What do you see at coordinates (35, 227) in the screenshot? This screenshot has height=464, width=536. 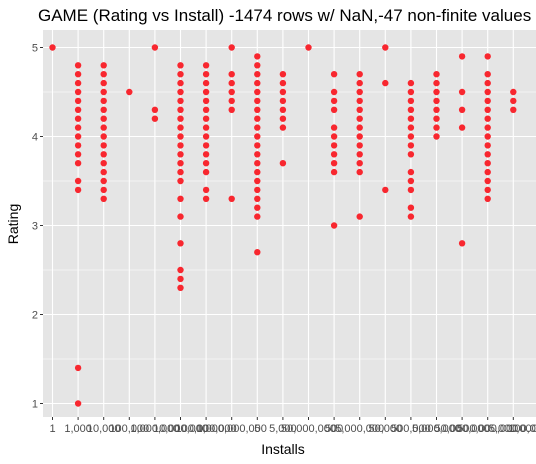 I see `y-tick-label: 3` at bounding box center [35, 227].